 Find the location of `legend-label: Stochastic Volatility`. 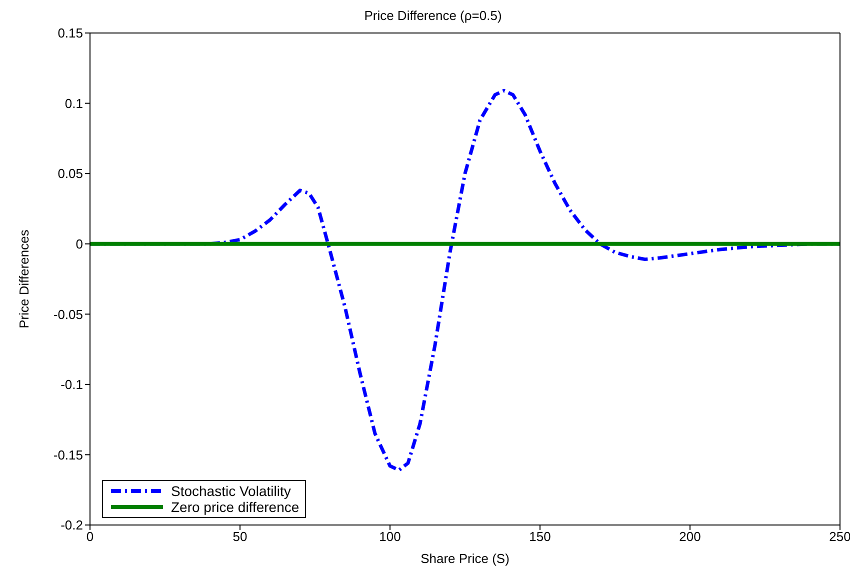

legend-label: Stochastic Volatility is located at coordinates (231, 491).